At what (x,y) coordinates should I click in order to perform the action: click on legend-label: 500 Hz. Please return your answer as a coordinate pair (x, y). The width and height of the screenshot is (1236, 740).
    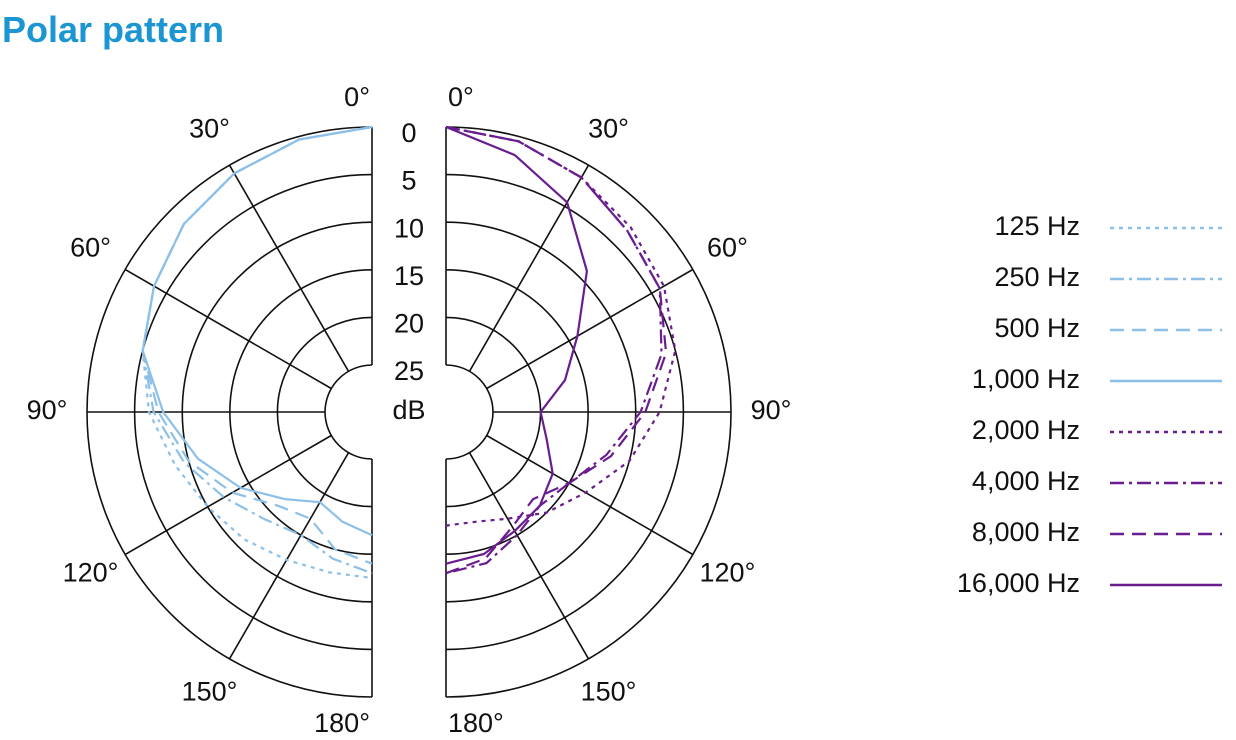
    Looking at the image, I should click on (1037, 328).